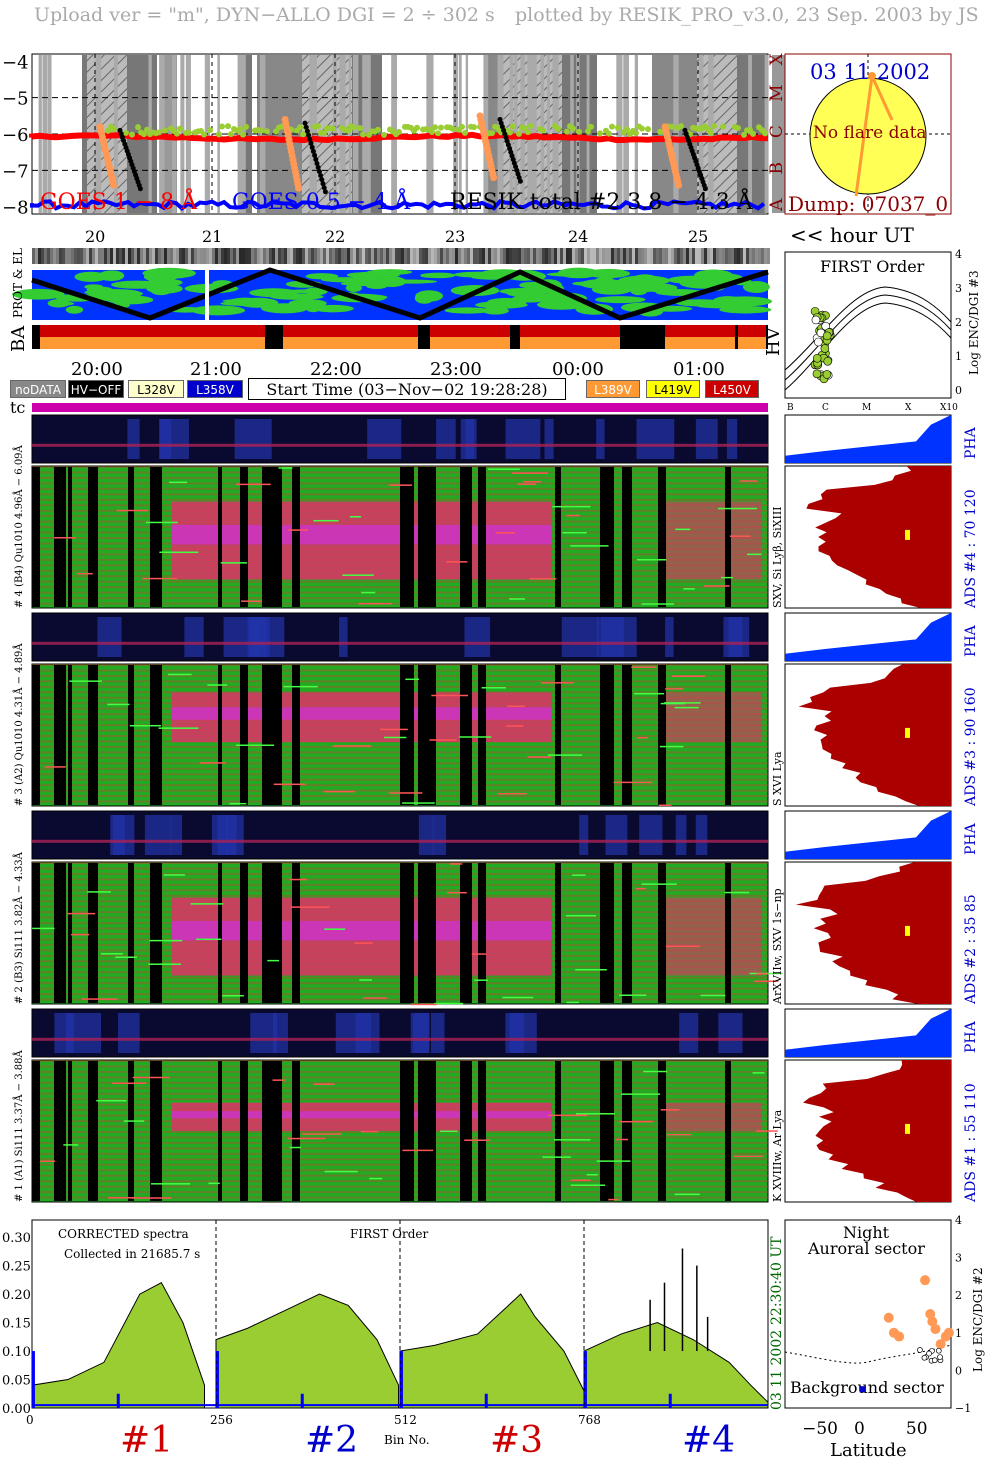 The width and height of the screenshot is (1004, 1477). What do you see at coordinates (878, 537) in the screenshot?
I see `ads-histogram` at bounding box center [878, 537].